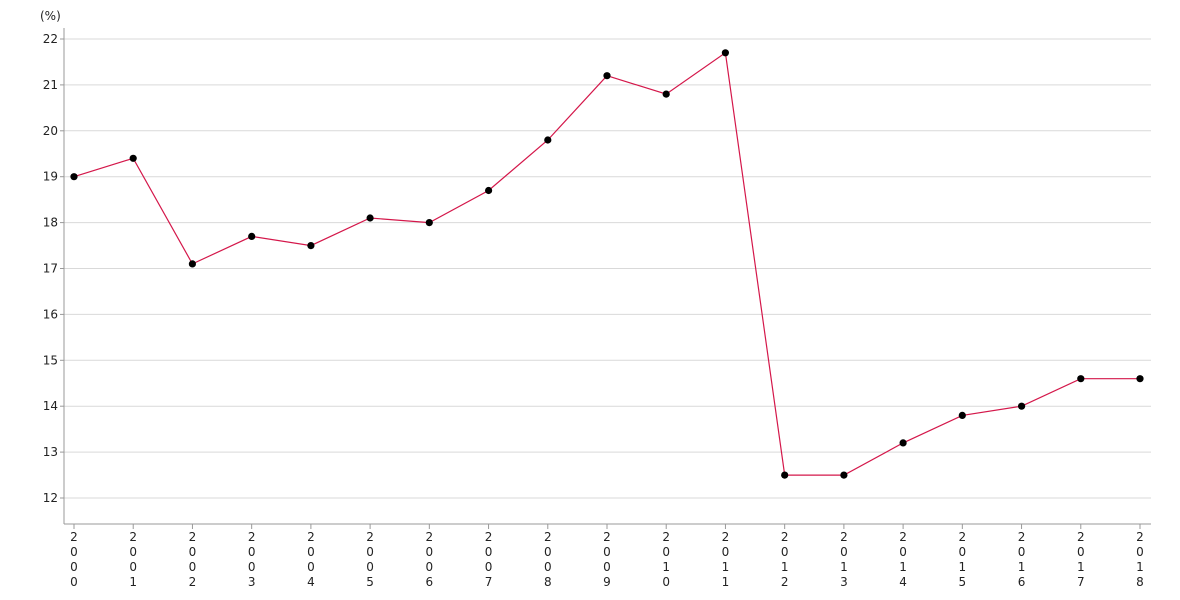 The width and height of the screenshot is (1180, 600). I want to click on y-tick-label: 16, so click(50, 314).